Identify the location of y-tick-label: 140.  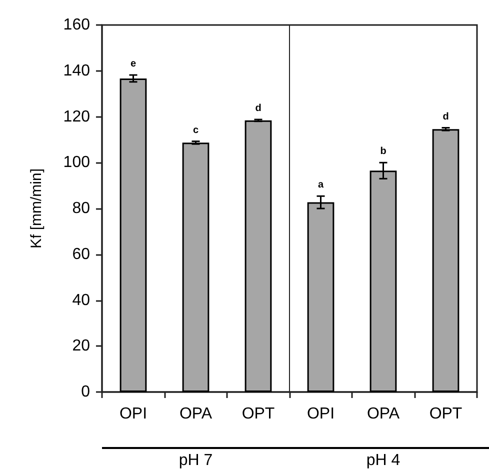
(76, 71).